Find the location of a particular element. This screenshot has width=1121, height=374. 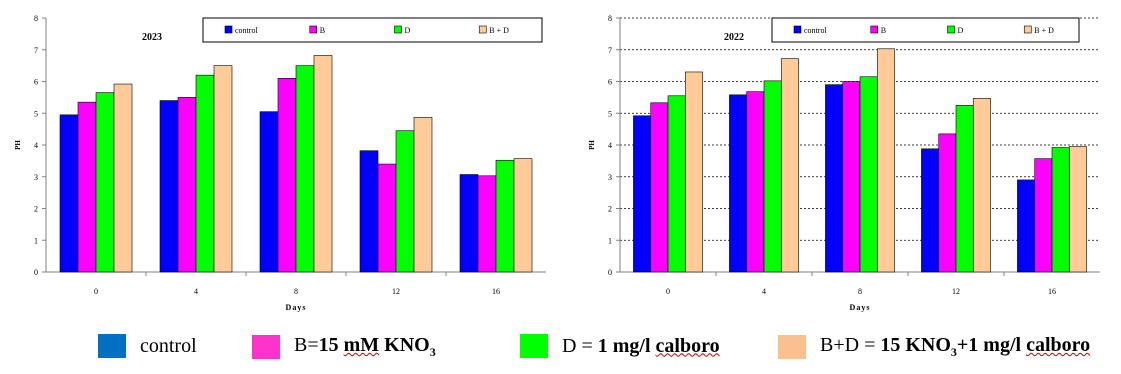

legend-label: D is located at coordinates (408, 30).